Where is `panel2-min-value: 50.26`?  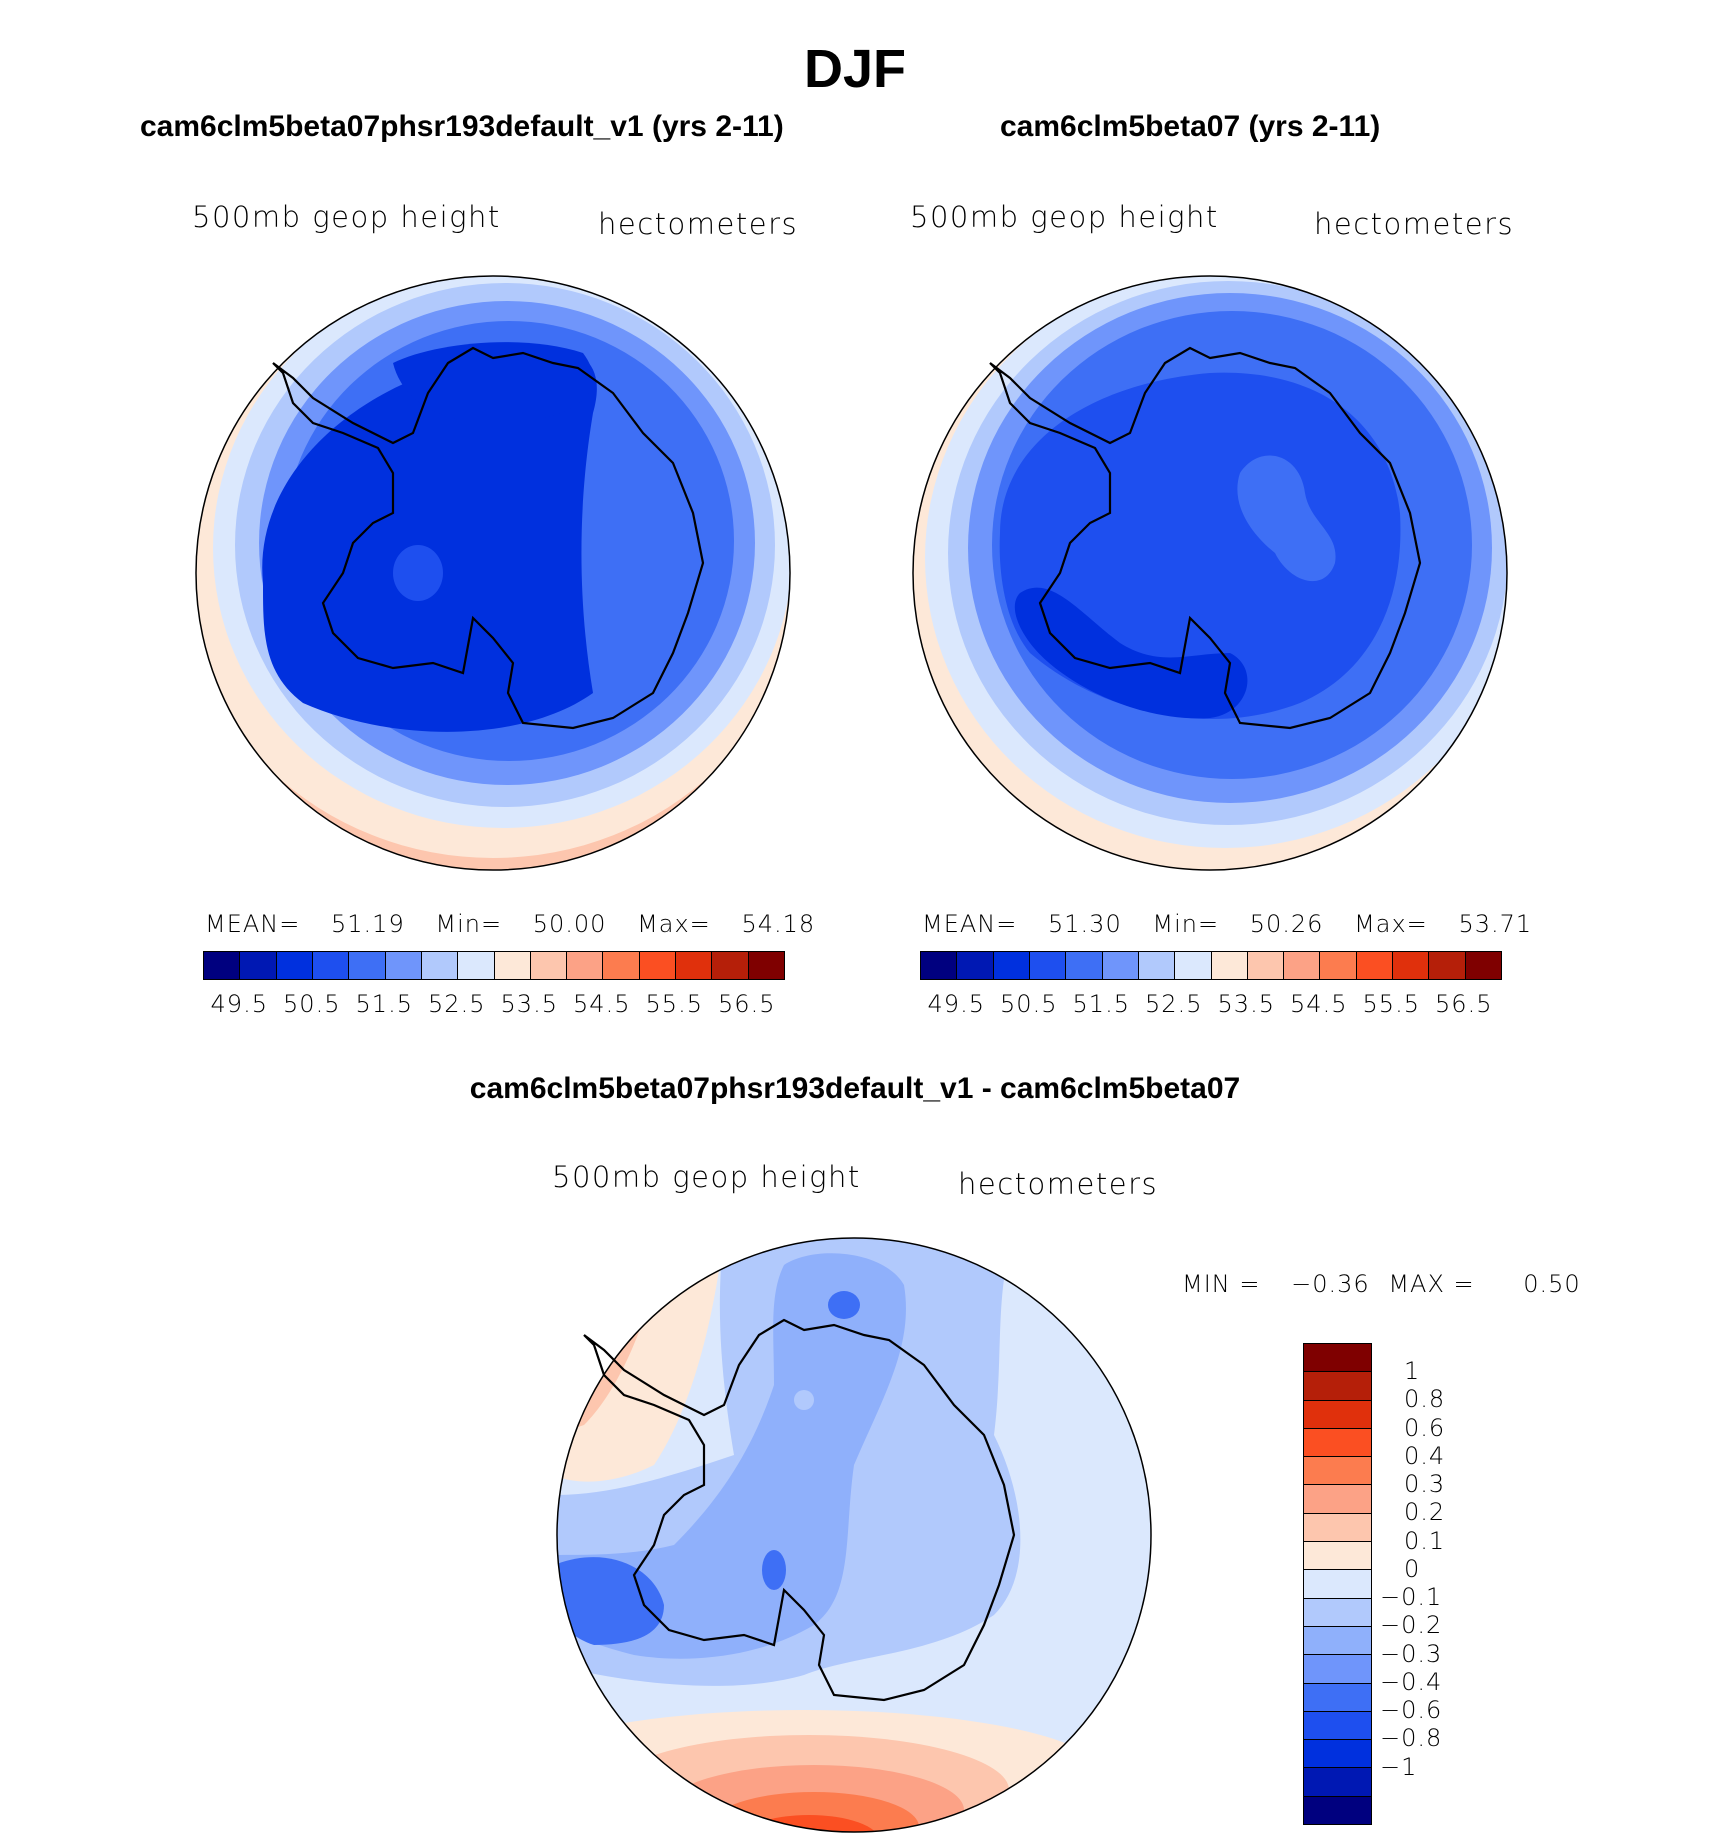 panel2-min-value: 50.26 is located at coordinates (1286, 924).